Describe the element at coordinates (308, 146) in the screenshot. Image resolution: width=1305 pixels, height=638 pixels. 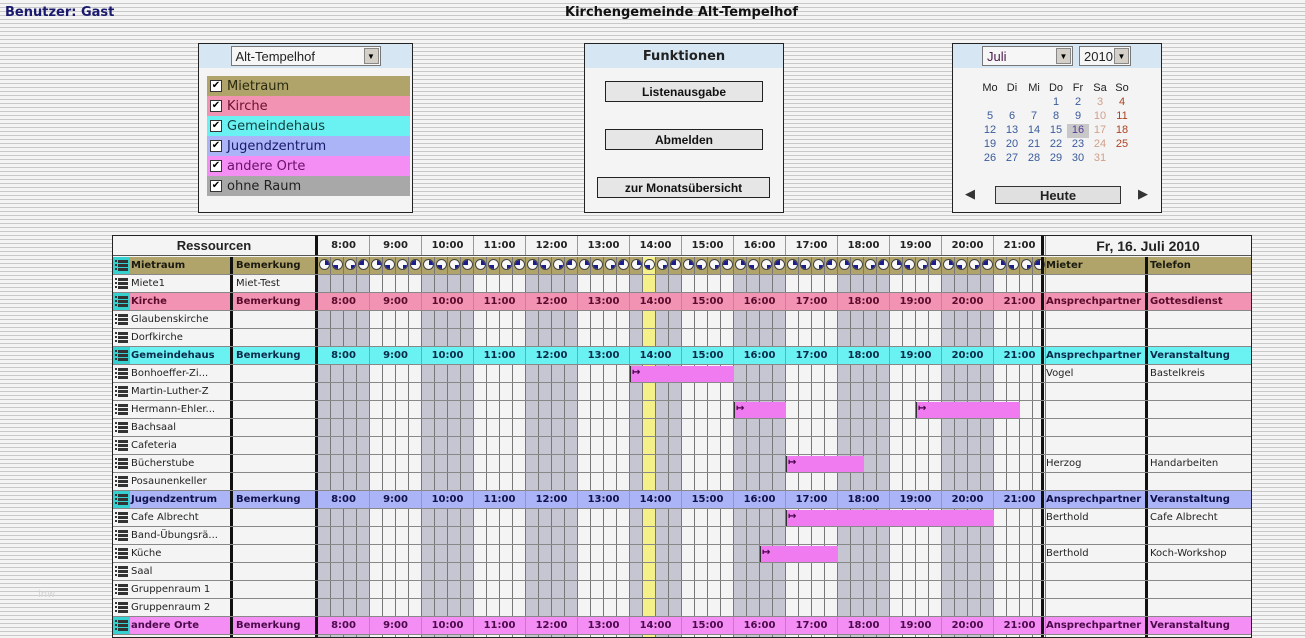
I see `category-item-jugendzentrum: ✔ Jugendzentrum` at that location.